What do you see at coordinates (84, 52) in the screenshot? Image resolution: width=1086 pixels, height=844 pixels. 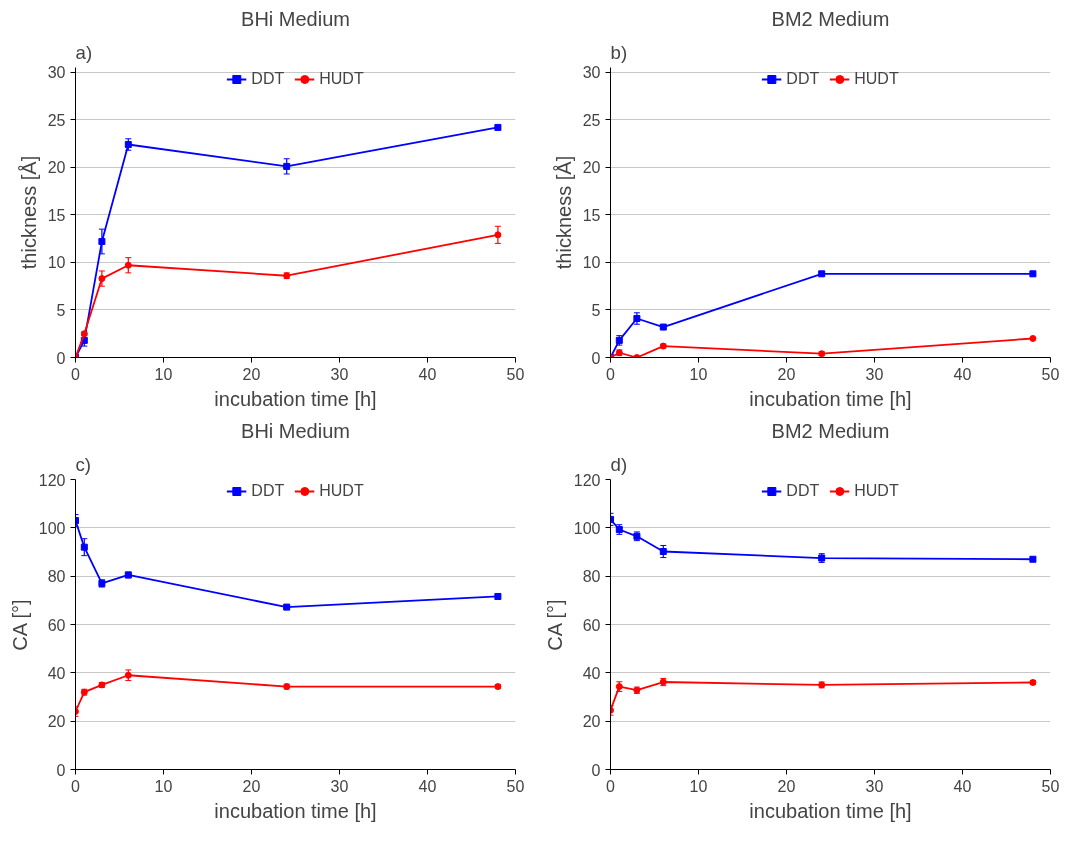 I see `text: a)` at bounding box center [84, 52].